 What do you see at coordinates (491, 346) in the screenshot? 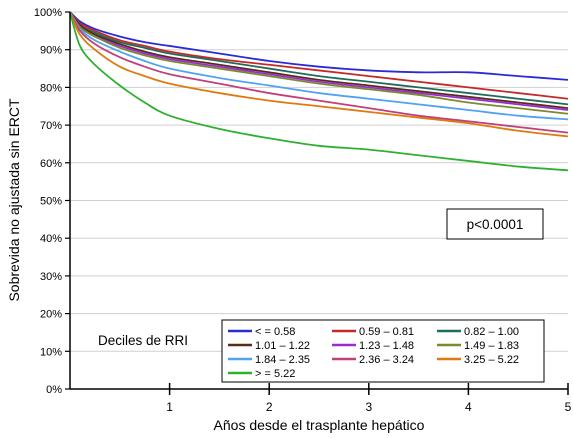
I see `legend-label: 1.49 – 1.83` at bounding box center [491, 346].